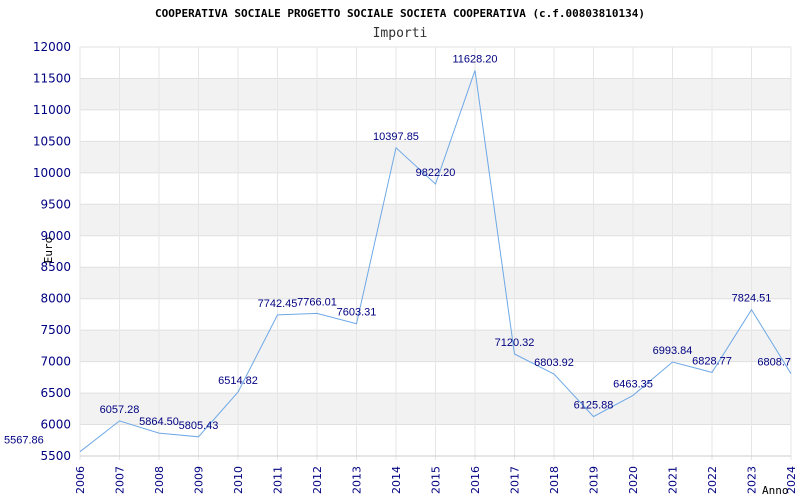 The width and height of the screenshot is (800, 500). Describe the element at coordinates (55, 236) in the screenshot. I see `y-tick-label: 9000` at that location.